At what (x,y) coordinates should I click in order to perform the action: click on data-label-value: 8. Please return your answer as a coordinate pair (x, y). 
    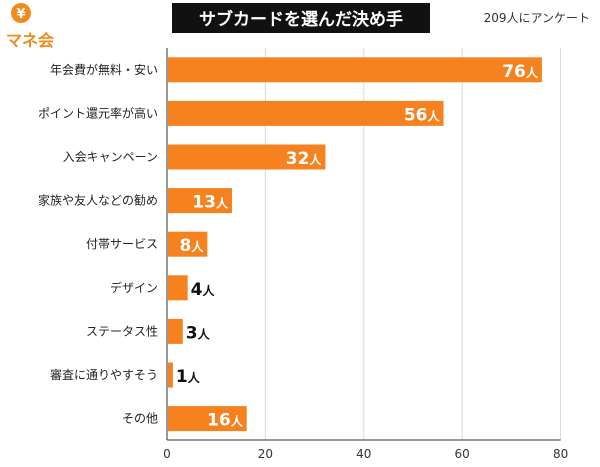
    Looking at the image, I should click on (186, 246).